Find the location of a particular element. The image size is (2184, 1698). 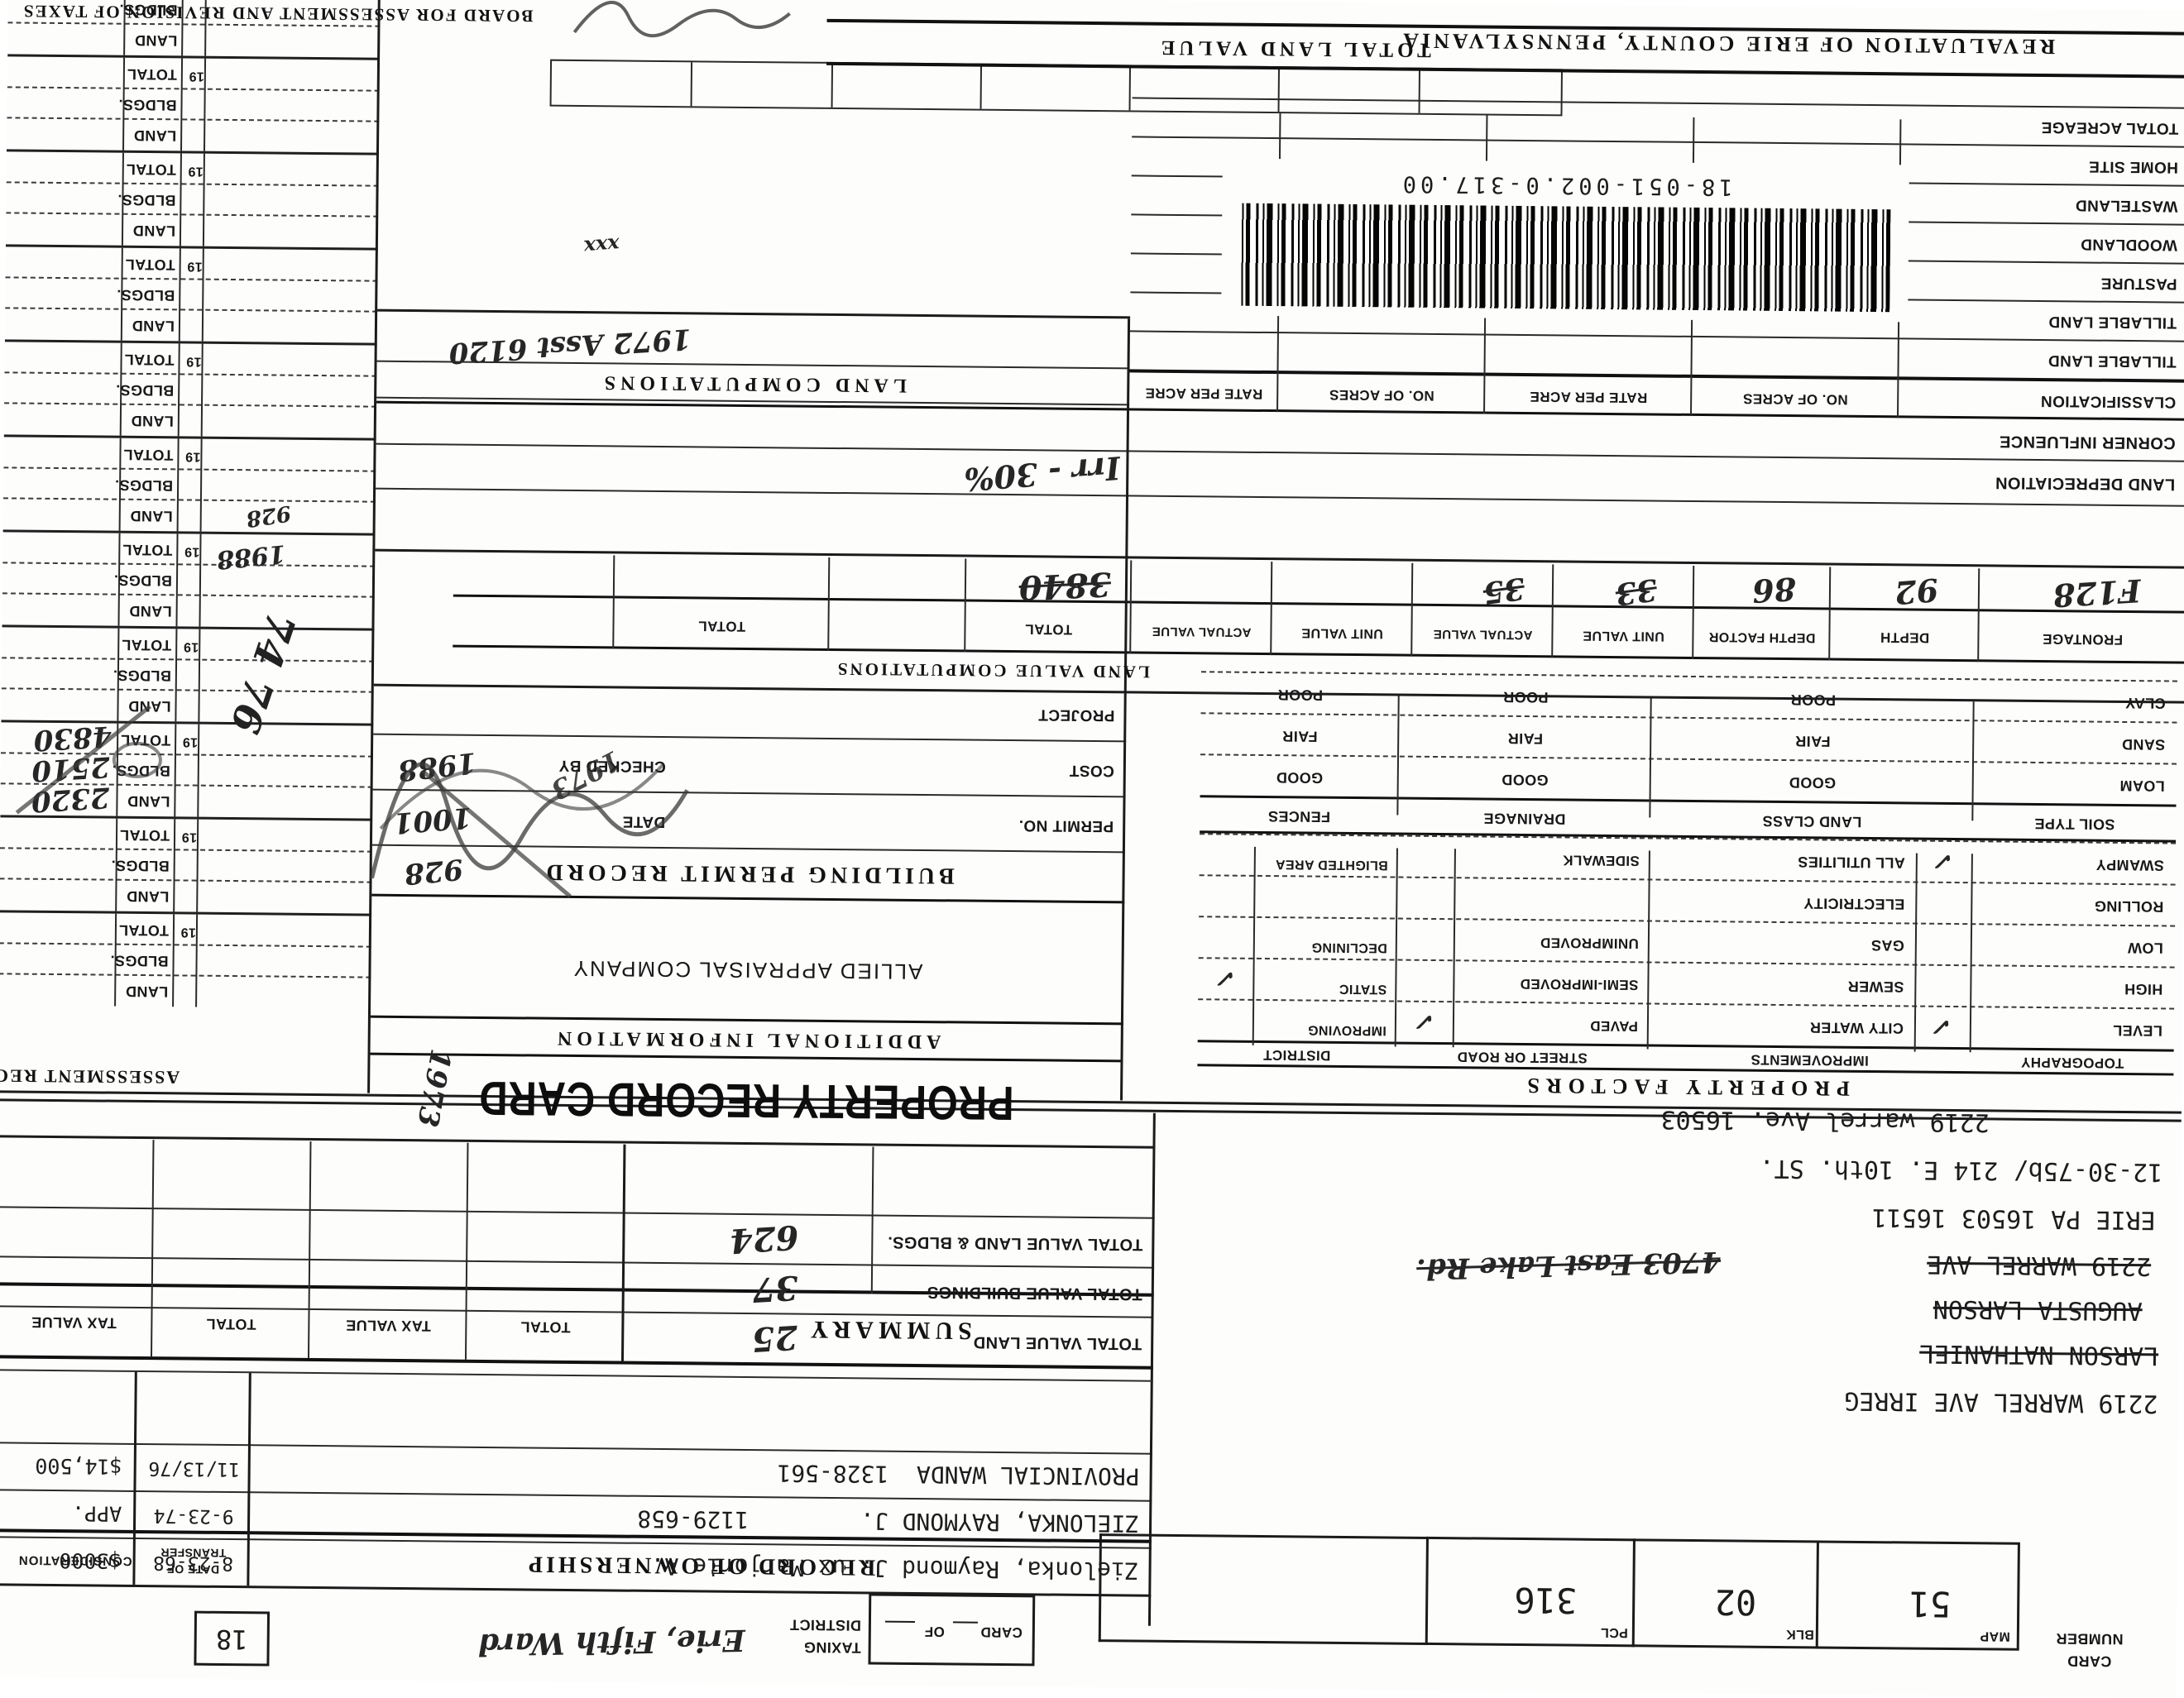

land-computations-title-bar: LAND COMPUTATIONS is located at coordinates (753, 383).